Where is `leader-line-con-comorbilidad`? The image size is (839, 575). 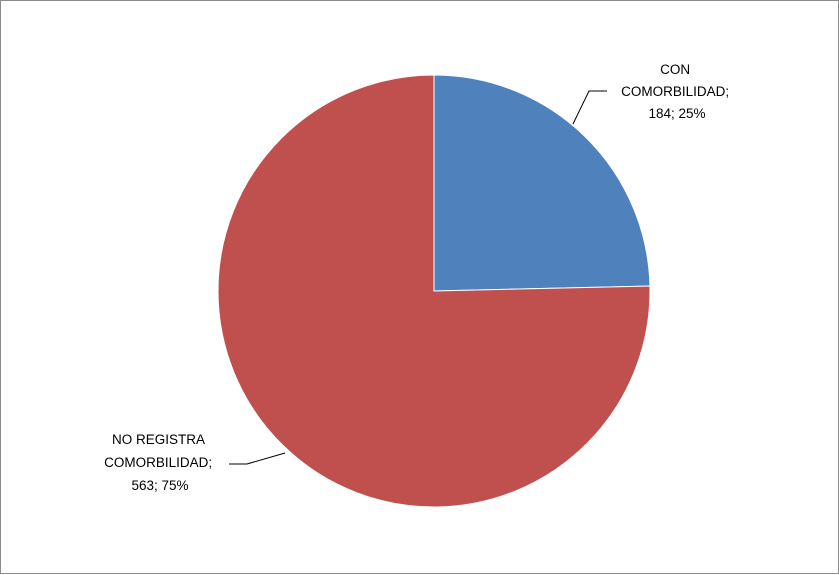
leader-line-con-comorbilidad is located at coordinates (589, 107).